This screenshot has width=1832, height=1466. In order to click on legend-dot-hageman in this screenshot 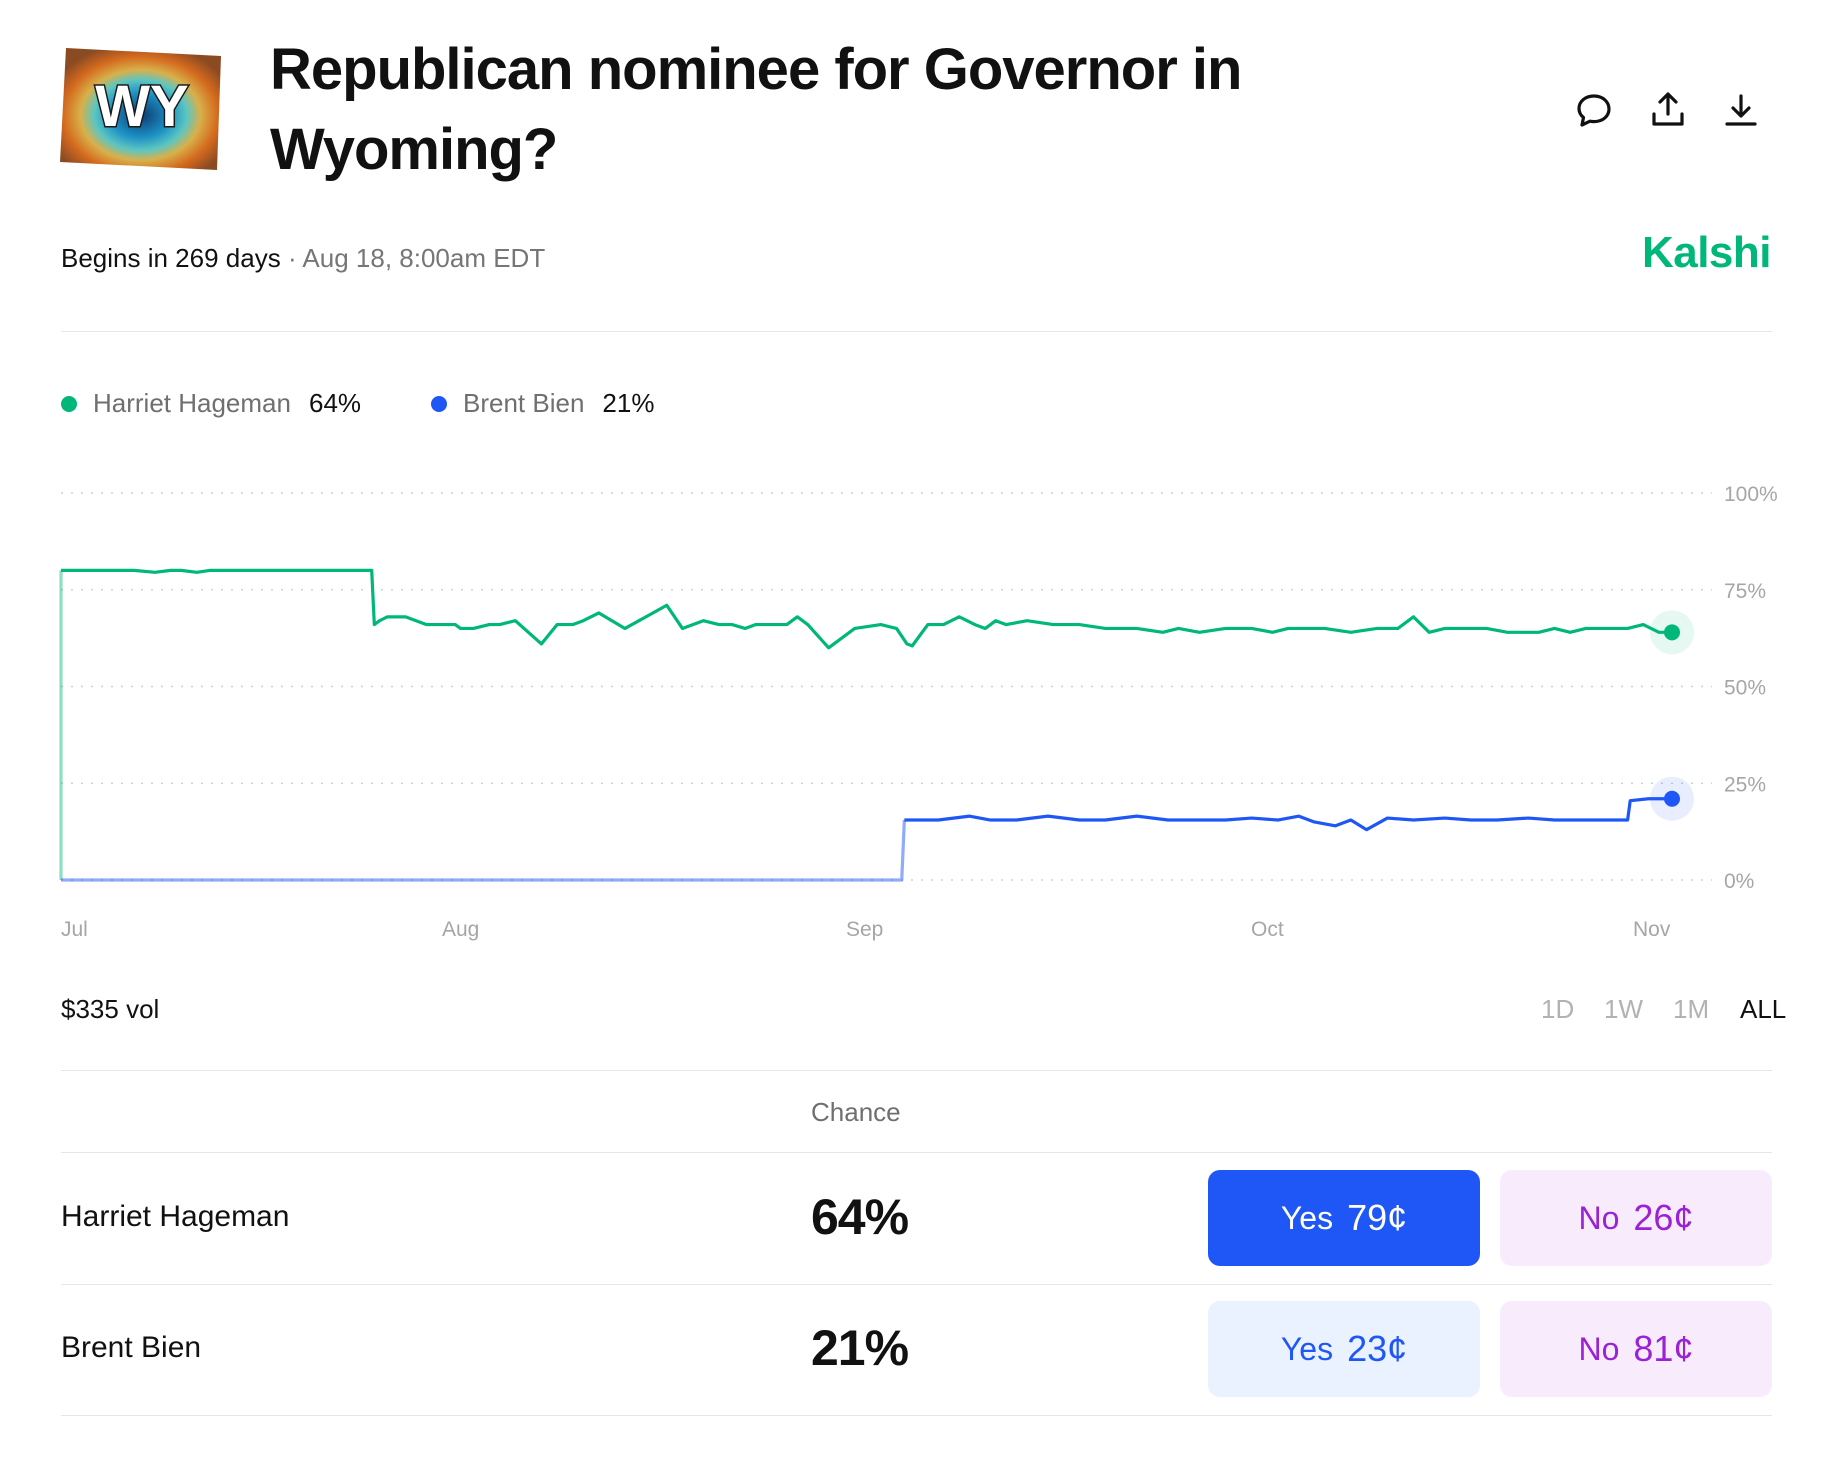, I will do `click(69, 403)`.